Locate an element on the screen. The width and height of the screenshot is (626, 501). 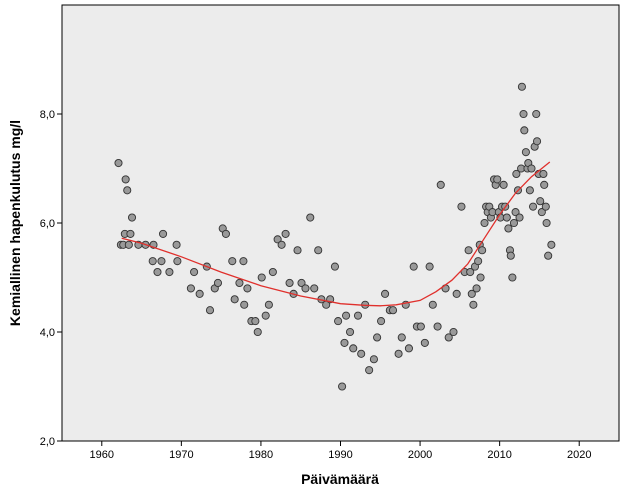
x-tick-label: 1980 is located at coordinates (261, 455).